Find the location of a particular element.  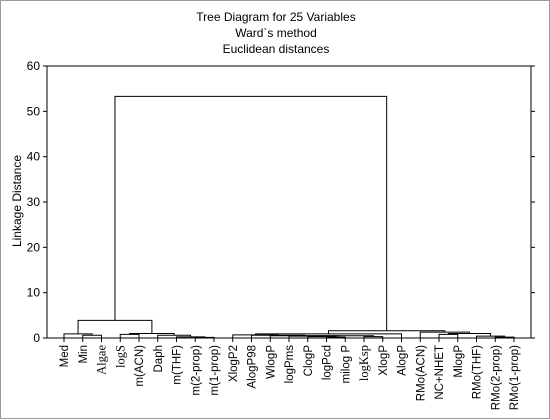

leaf-label: Daph is located at coordinates (159, 359).